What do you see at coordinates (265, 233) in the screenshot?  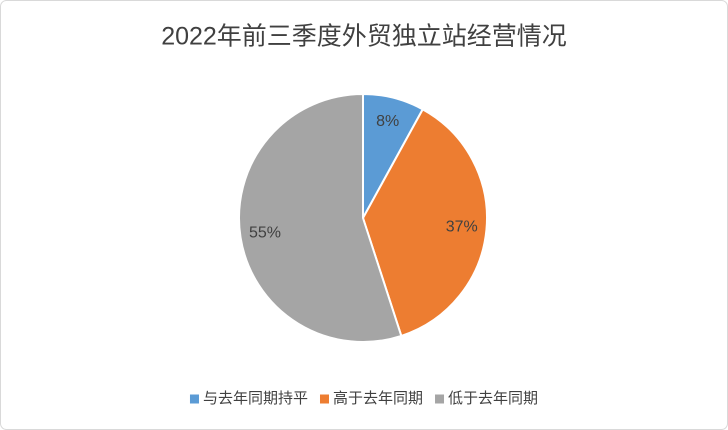 I see `data-label: 55%` at bounding box center [265, 233].